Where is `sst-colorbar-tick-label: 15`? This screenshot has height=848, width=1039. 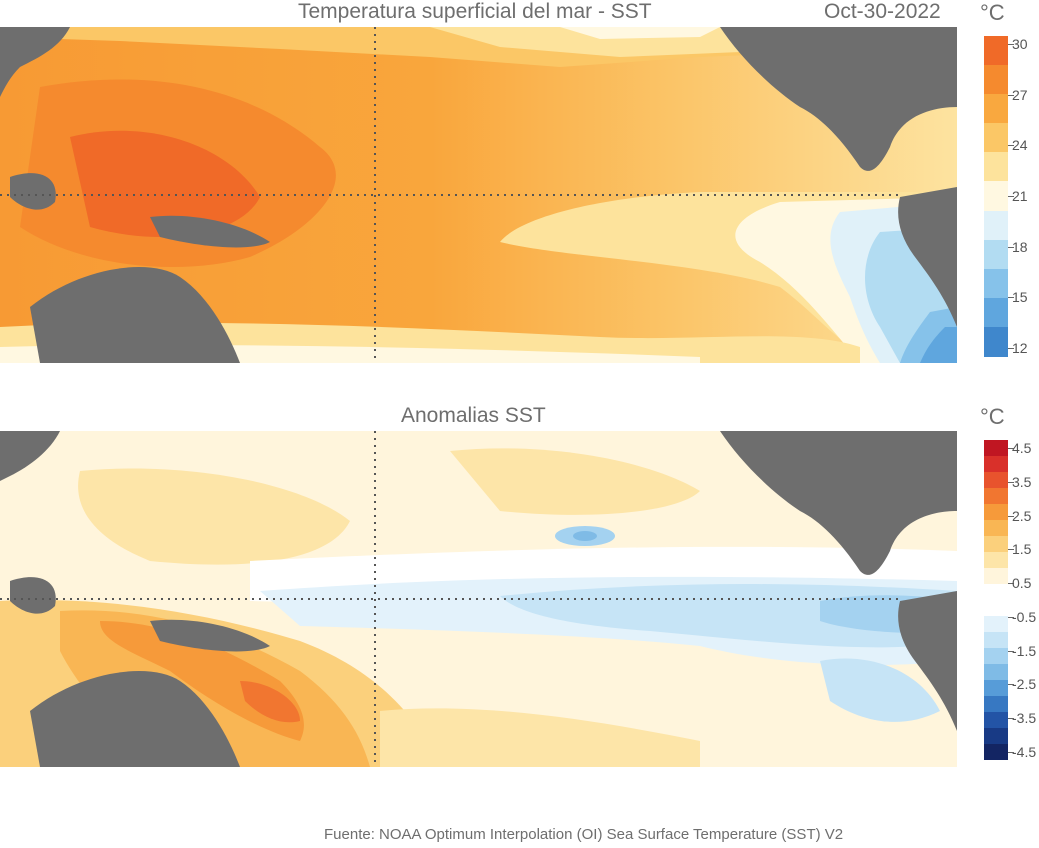 sst-colorbar-tick-label: 15 is located at coordinates (1020, 297).